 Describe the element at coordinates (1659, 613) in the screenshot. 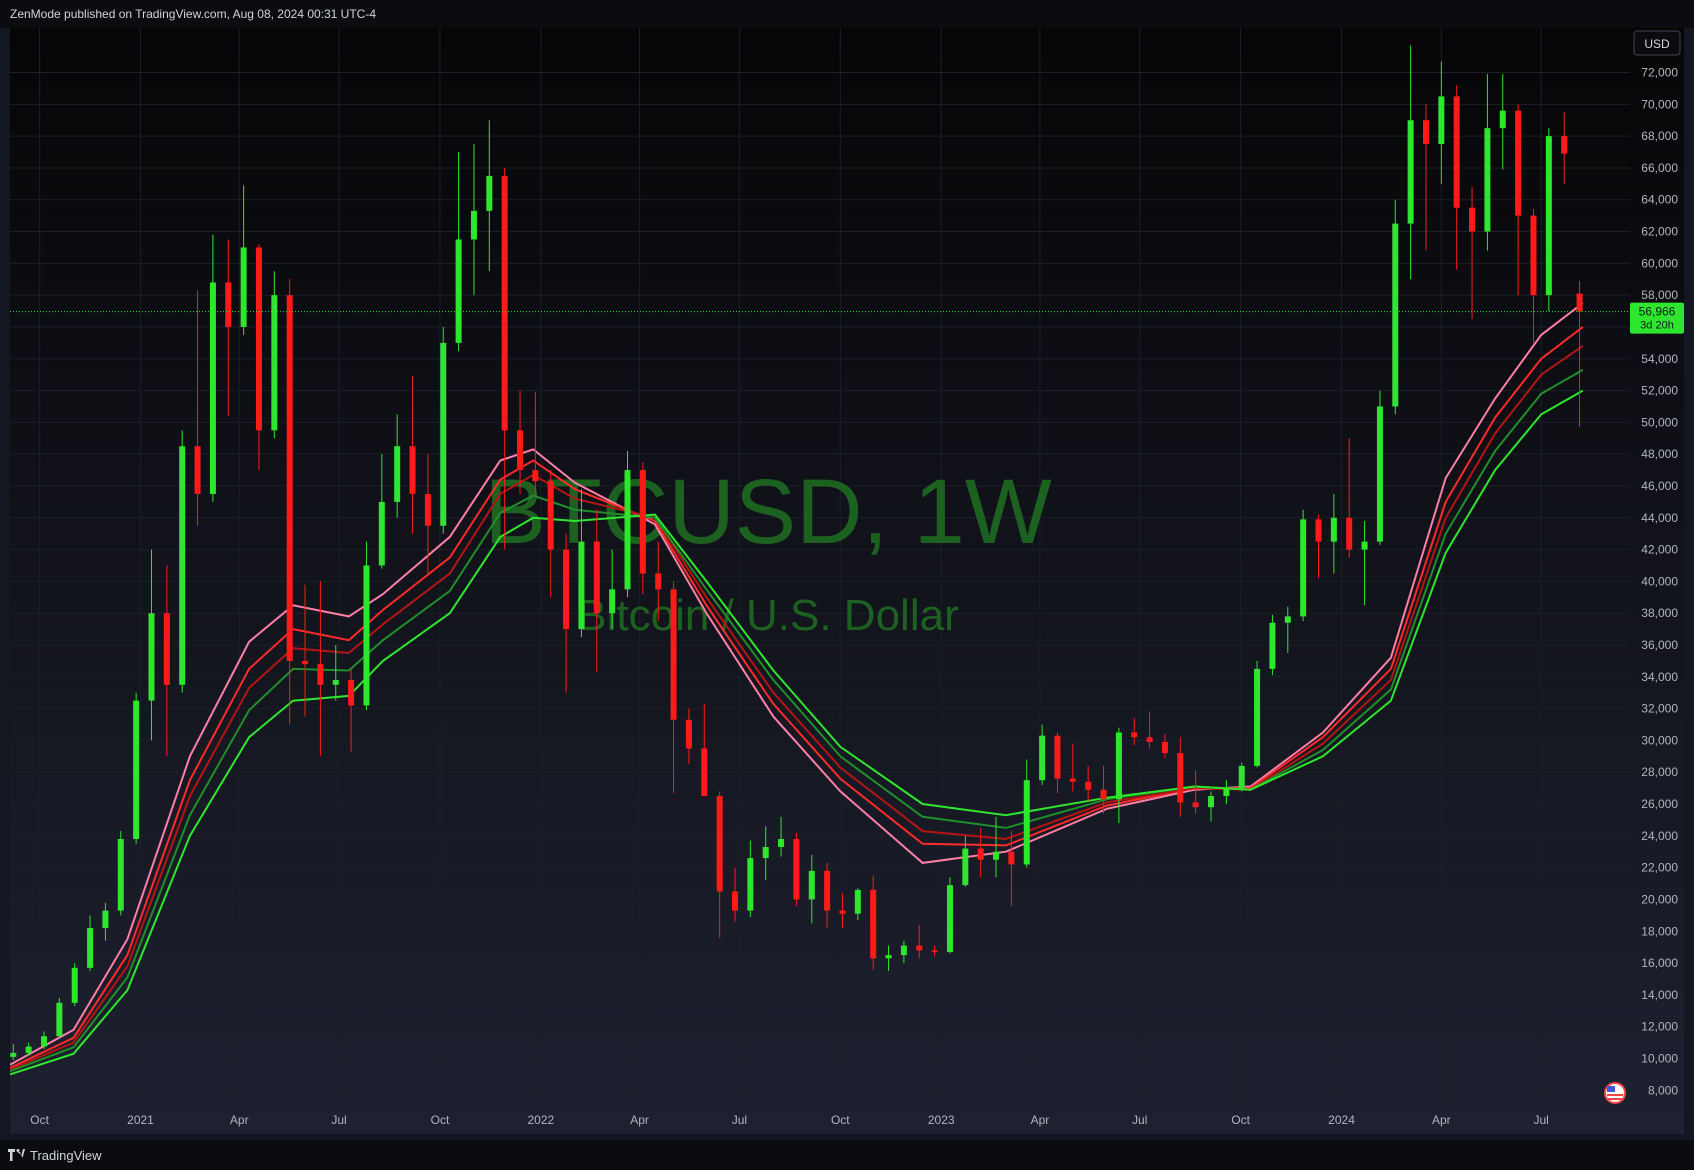

I see `price-tick-label: 38,000` at that location.